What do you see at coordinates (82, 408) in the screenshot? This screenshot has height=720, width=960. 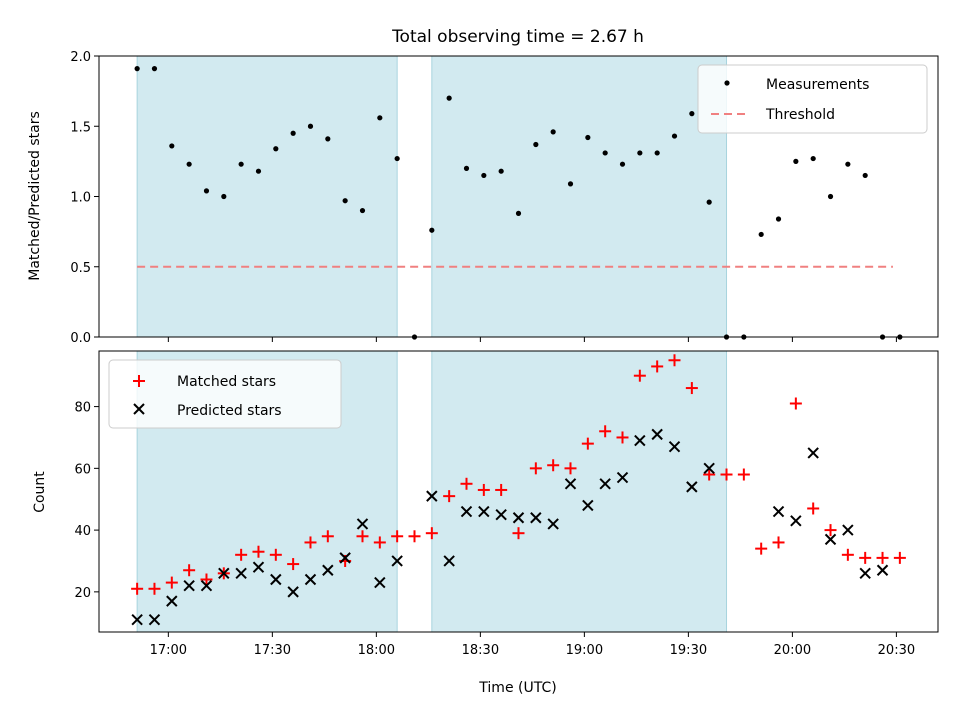 I see `y-tick-label: 80` at bounding box center [82, 408].